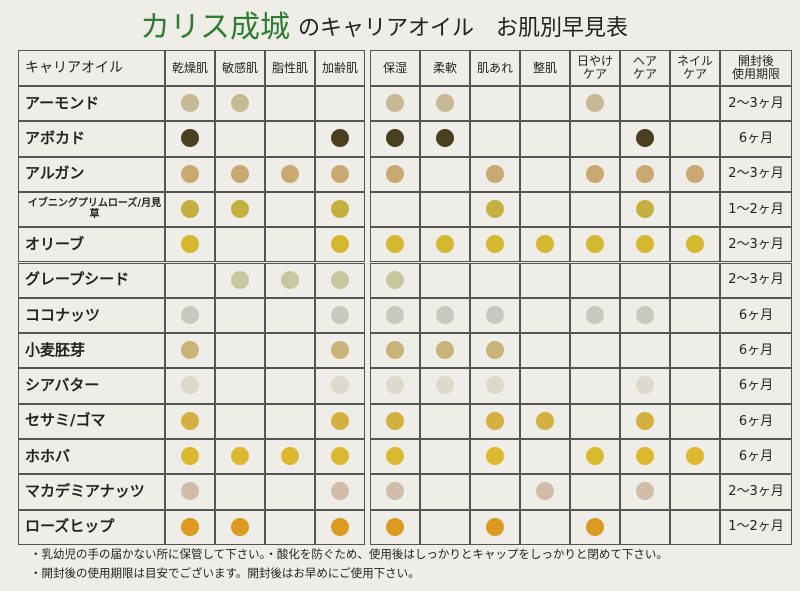 This screenshot has height=591, width=800. Describe the element at coordinates (91, 421) in the screenshot. I see `oil-name: セサミ/ゴマ` at that location.